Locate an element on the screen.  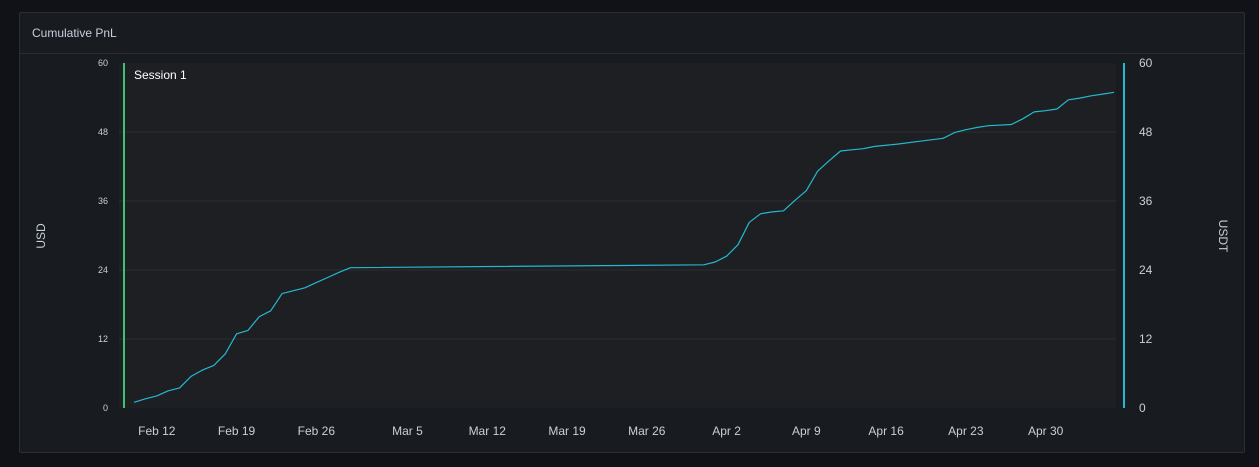
y-tick-left: 0 is located at coordinates (105, 408).